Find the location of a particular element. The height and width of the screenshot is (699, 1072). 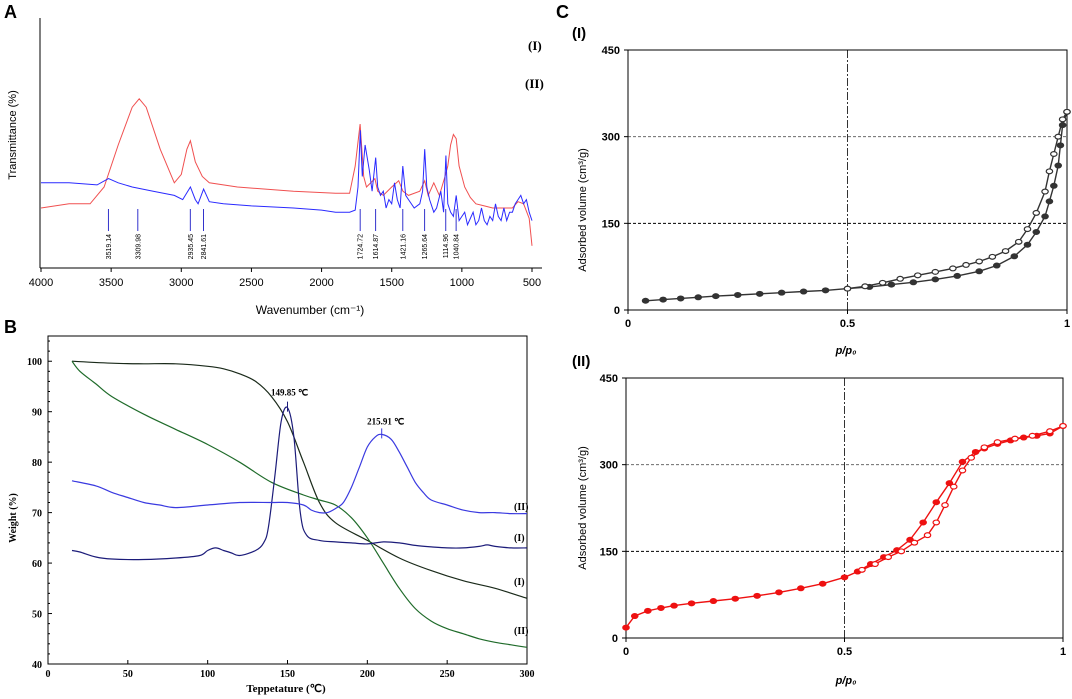

panel-a-peak-label: 1040.84 is located at coordinates (457, 246).